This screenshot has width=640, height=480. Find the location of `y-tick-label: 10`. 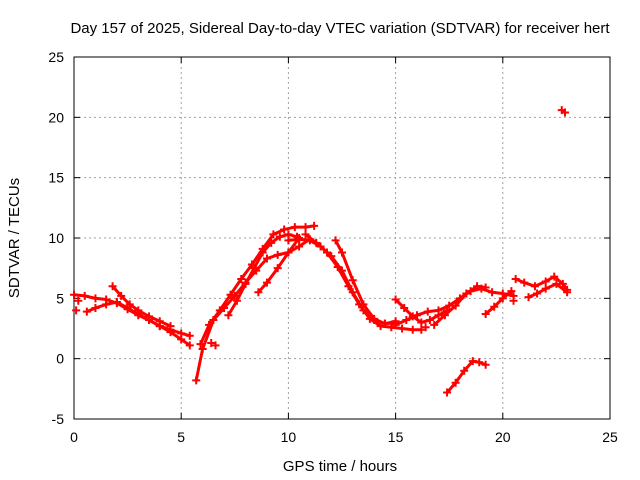

y-tick-label: 10 is located at coordinates (56, 238).